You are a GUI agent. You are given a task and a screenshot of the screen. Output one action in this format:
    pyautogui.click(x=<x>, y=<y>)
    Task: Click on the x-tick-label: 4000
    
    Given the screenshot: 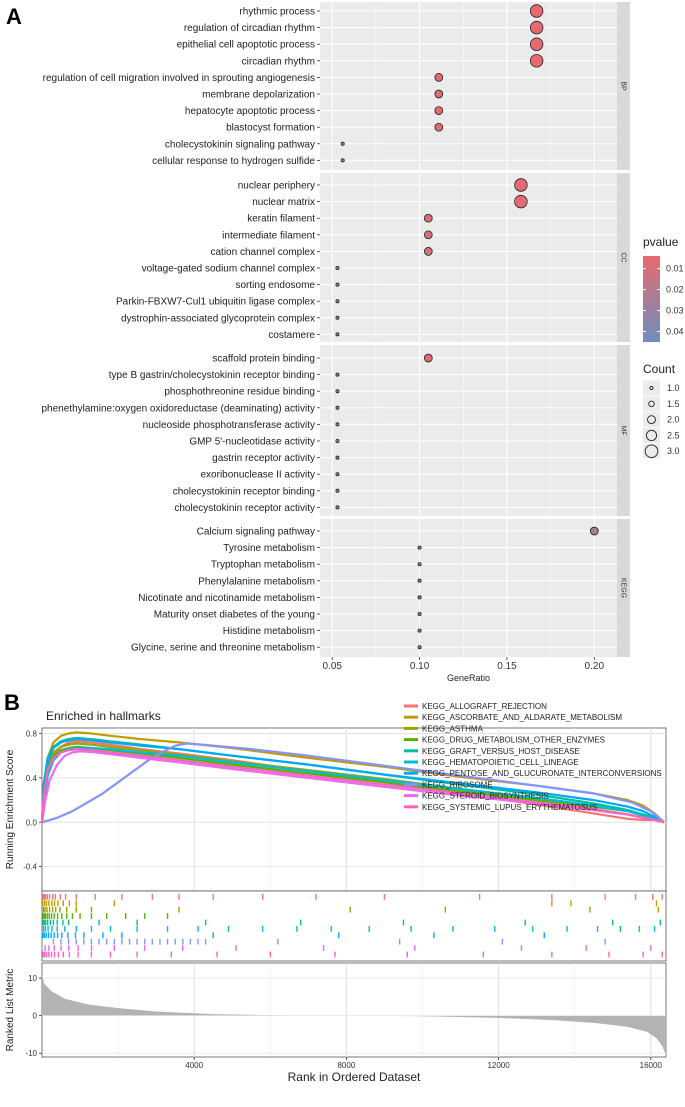 What is the action you would take?
    pyautogui.click(x=194, y=1065)
    